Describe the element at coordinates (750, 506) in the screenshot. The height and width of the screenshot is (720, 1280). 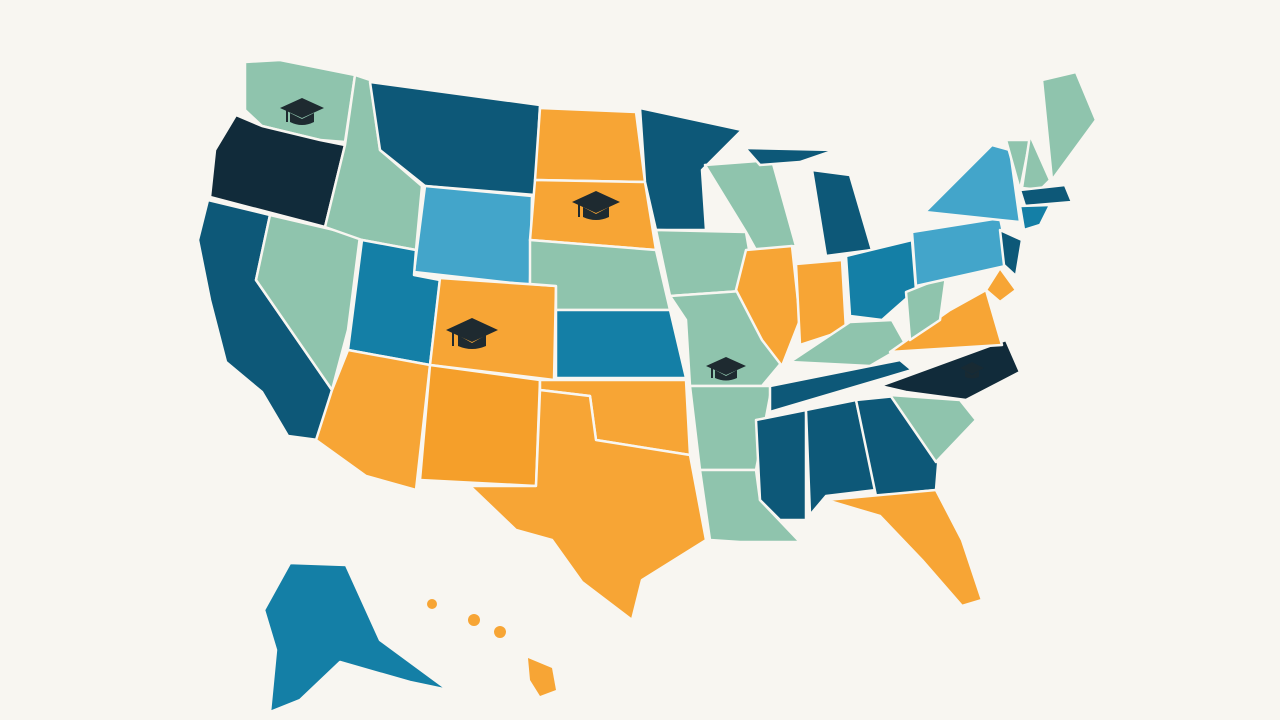
I see `louisiana` at that location.